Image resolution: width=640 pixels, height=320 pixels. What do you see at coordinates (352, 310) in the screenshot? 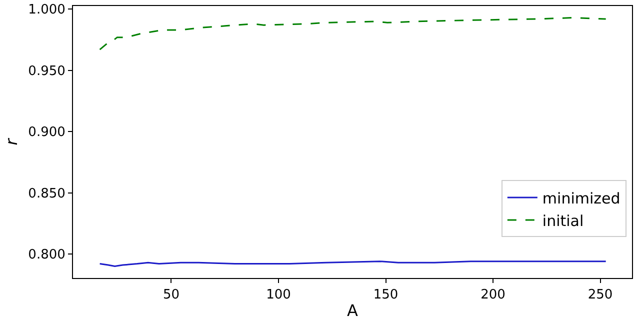
I see `x-axis-title: A` at bounding box center [352, 310].